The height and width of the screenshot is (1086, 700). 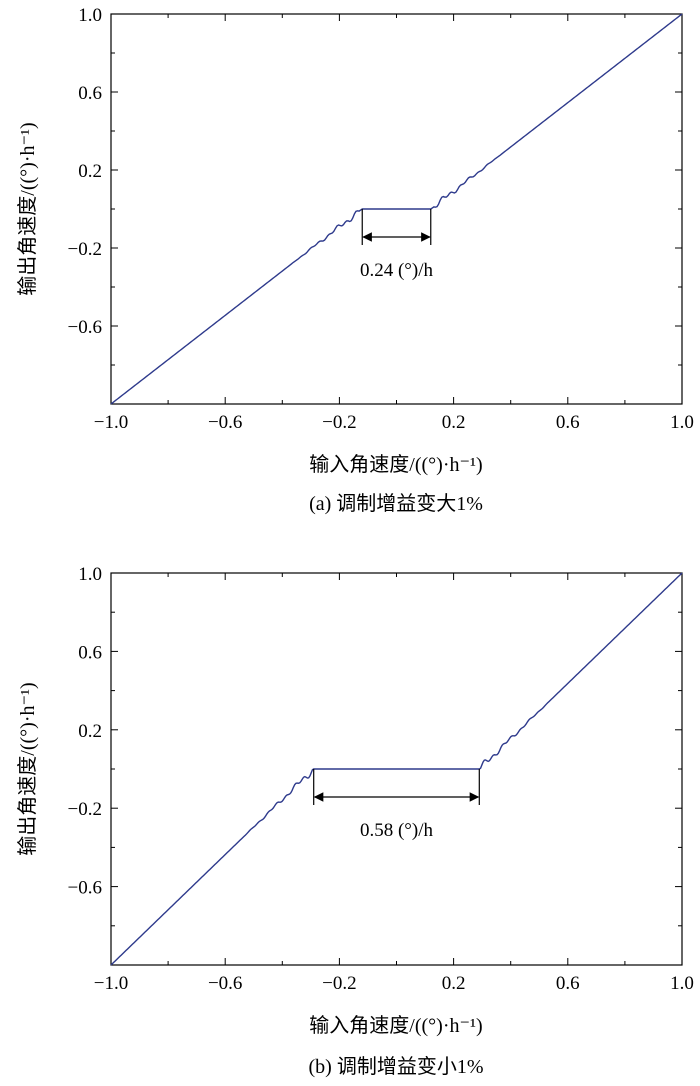 I want to click on dead-zone-label: 0.24 (°)/h, so click(x=397, y=270).